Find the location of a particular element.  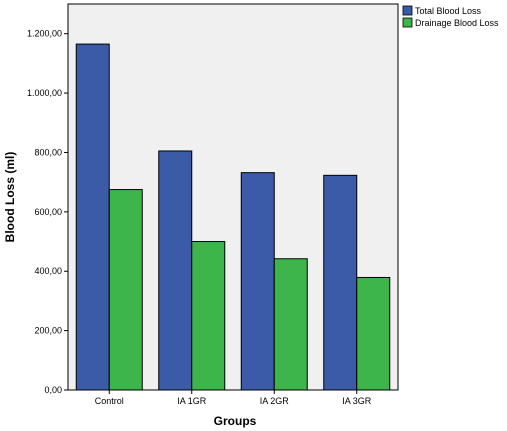

x-tick-label: IA 3GR is located at coordinates (357, 401).